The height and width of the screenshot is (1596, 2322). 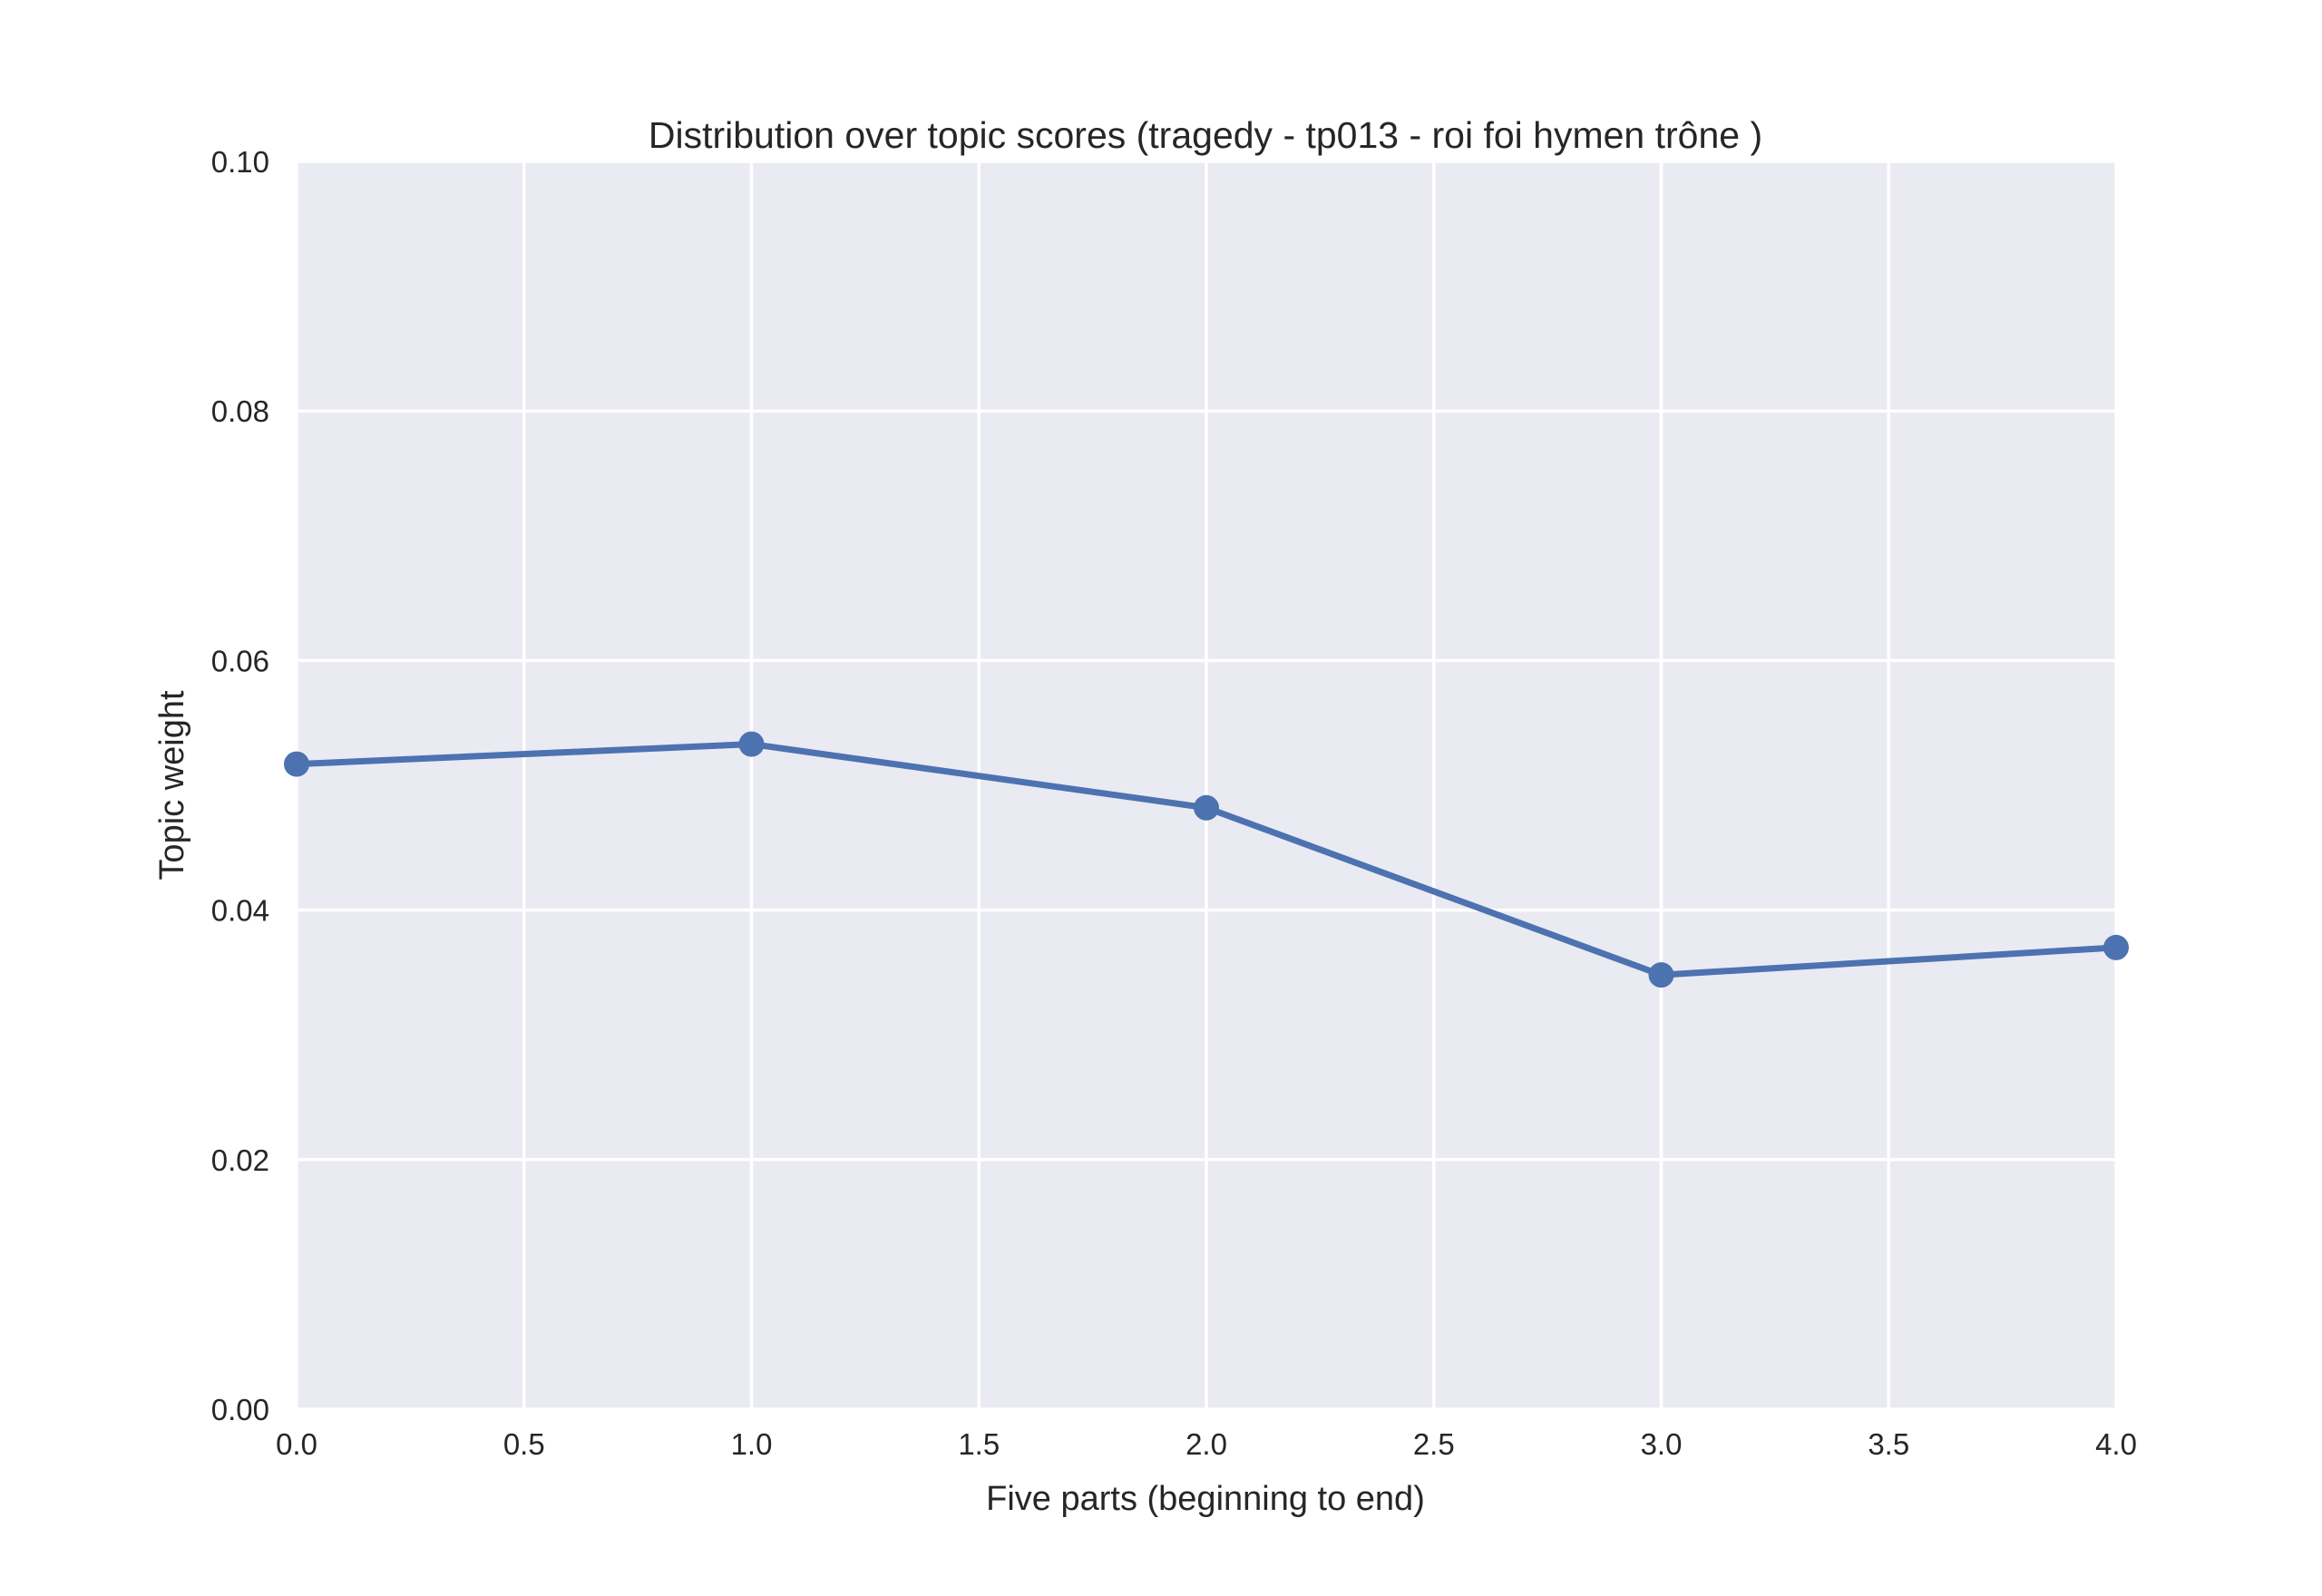 I want to click on y-tick-label: 0.10, so click(x=240, y=162).